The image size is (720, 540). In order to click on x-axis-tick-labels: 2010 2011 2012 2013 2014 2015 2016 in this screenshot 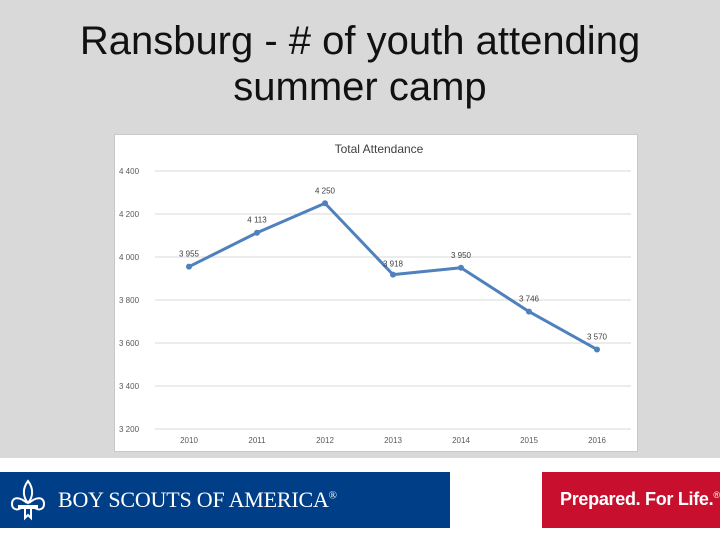, I will do `click(393, 440)`.